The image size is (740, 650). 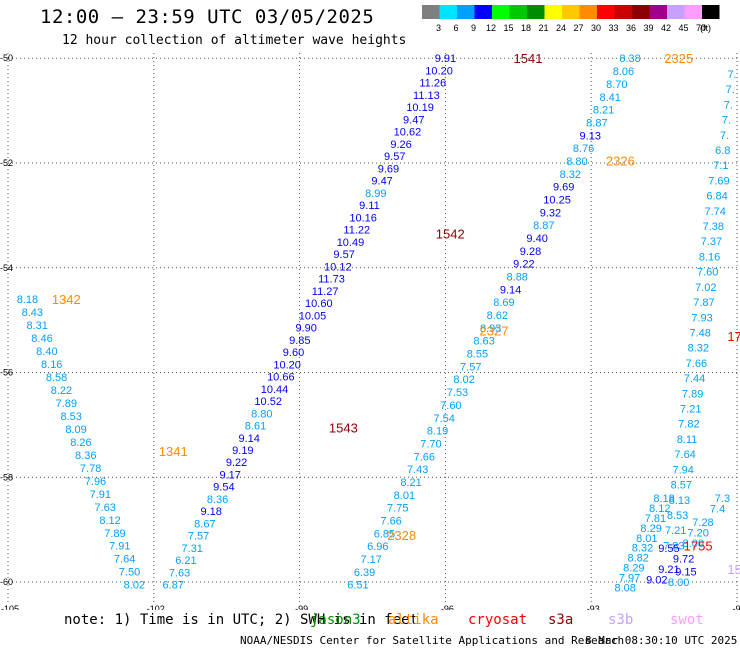 I want to click on wave-height-value: 8.11, so click(x=687, y=440).